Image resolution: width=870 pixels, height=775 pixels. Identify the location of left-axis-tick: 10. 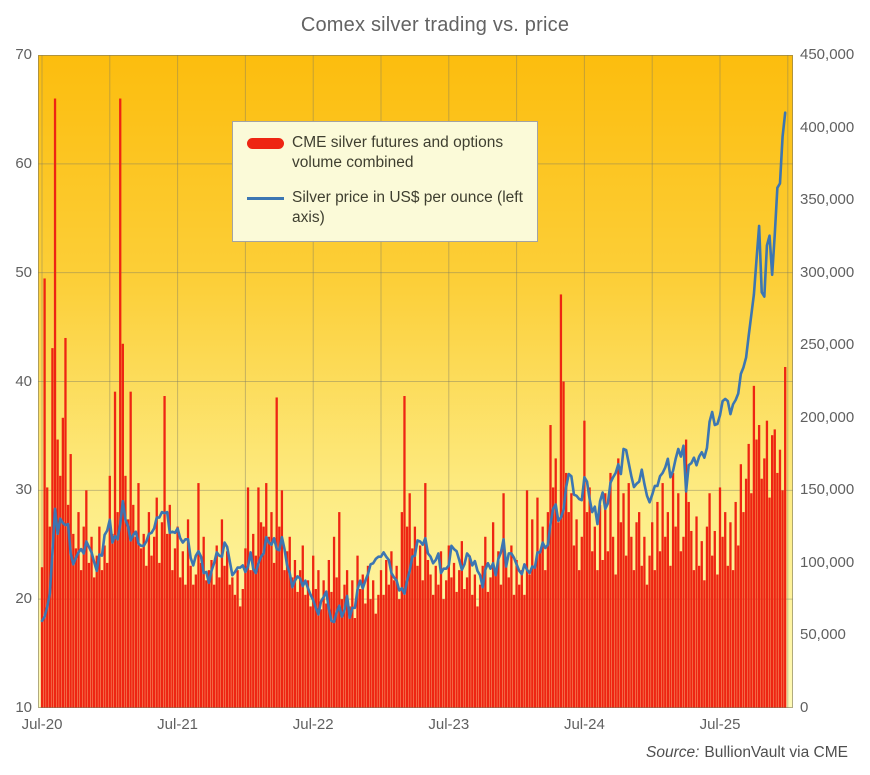
(23, 707).